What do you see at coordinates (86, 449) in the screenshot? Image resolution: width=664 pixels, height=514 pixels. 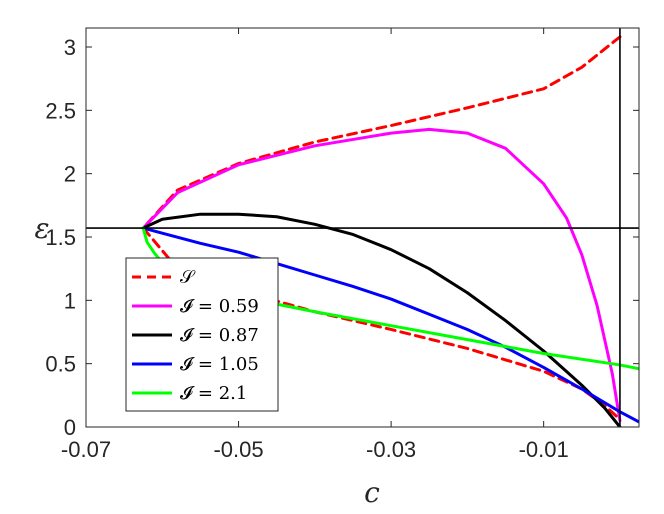 I see `x-tick-label: -0.07` at bounding box center [86, 449].